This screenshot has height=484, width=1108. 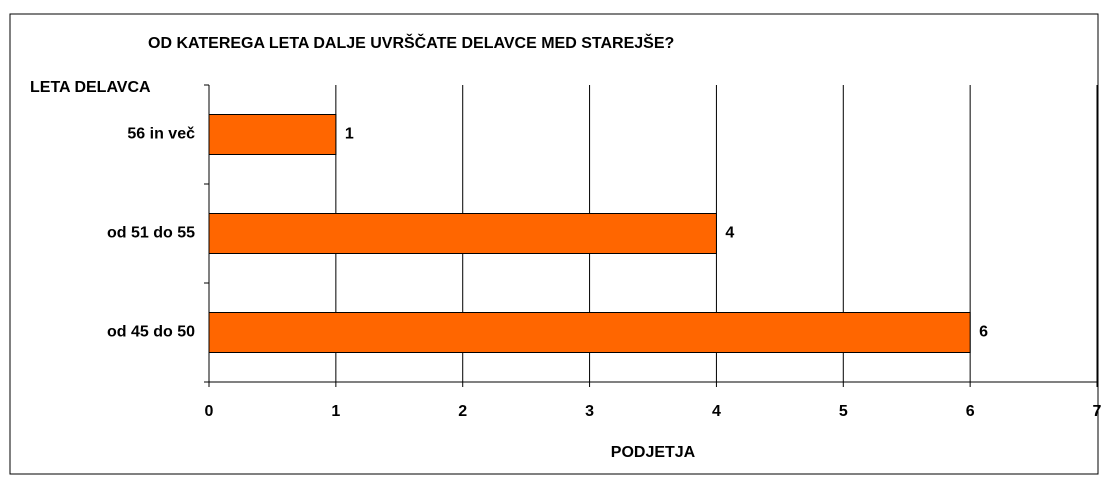 I want to click on x-tick-label: 0, so click(x=209, y=411).